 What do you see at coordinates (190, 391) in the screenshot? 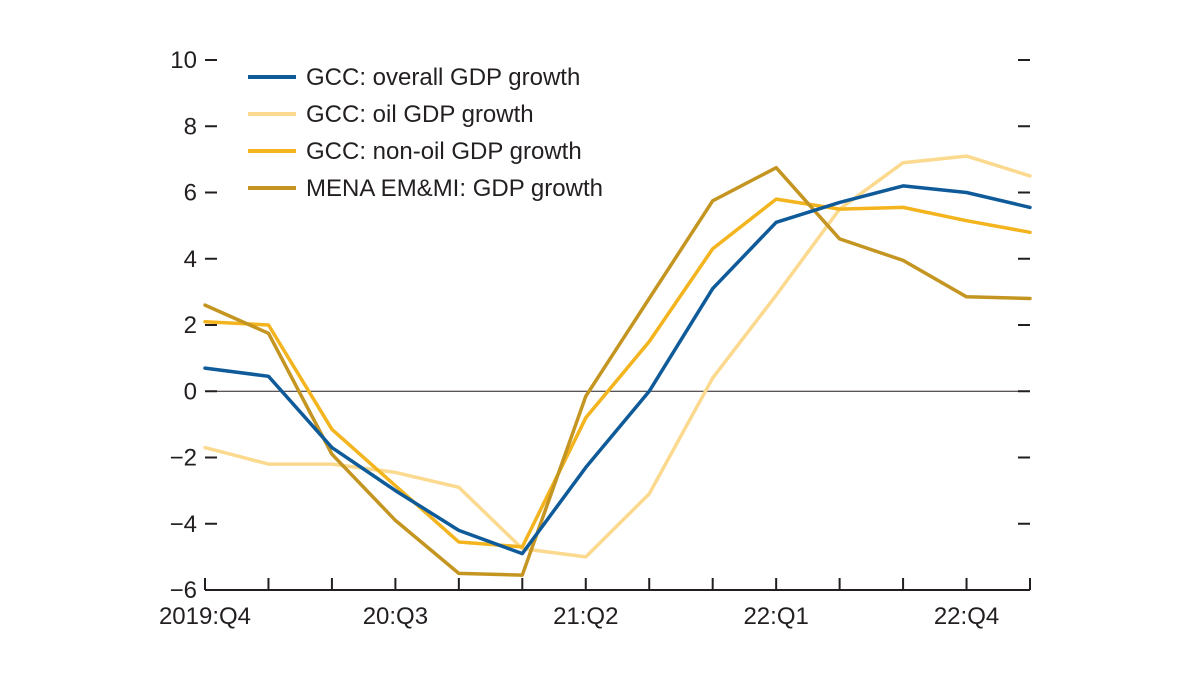
I see `y-tick-label: 0` at bounding box center [190, 391].